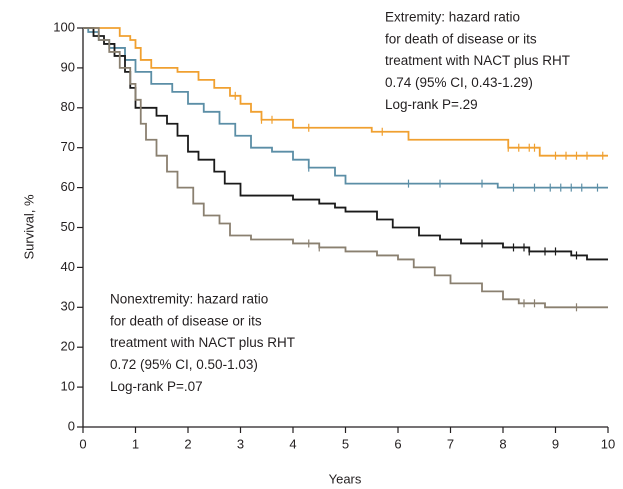  Describe the element at coordinates (71, 425) in the screenshot. I see `y-tick-label: 0` at that location.